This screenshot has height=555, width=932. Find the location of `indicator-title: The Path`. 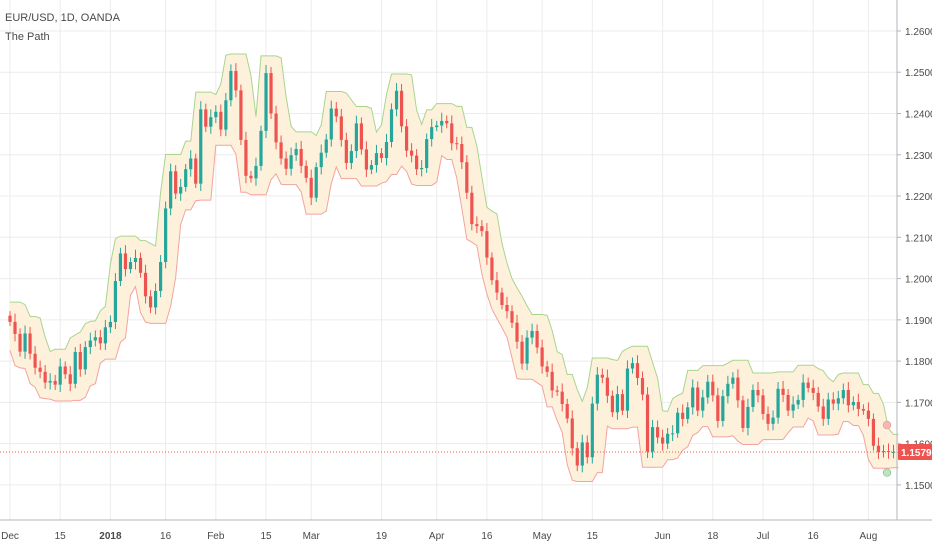

indicator-title: The Path is located at coordinates (27, 37).